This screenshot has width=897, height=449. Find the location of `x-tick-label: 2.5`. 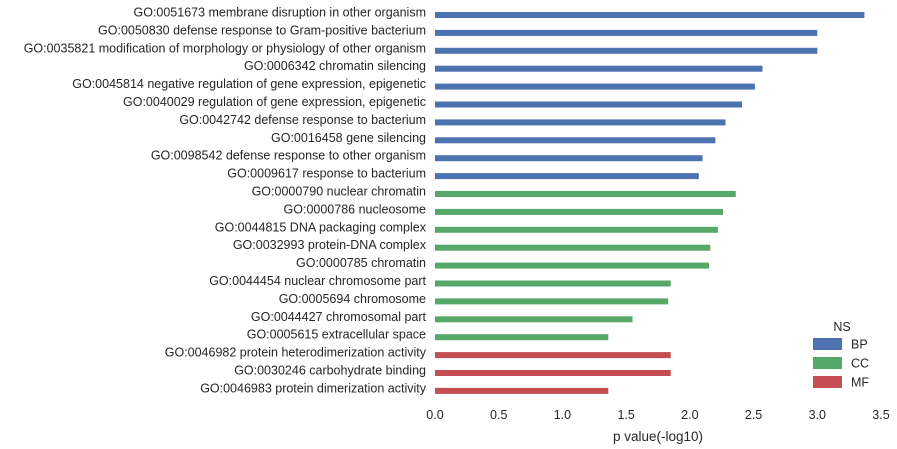

x-tick-label: 2.5 is located at coordinates (753, 415).